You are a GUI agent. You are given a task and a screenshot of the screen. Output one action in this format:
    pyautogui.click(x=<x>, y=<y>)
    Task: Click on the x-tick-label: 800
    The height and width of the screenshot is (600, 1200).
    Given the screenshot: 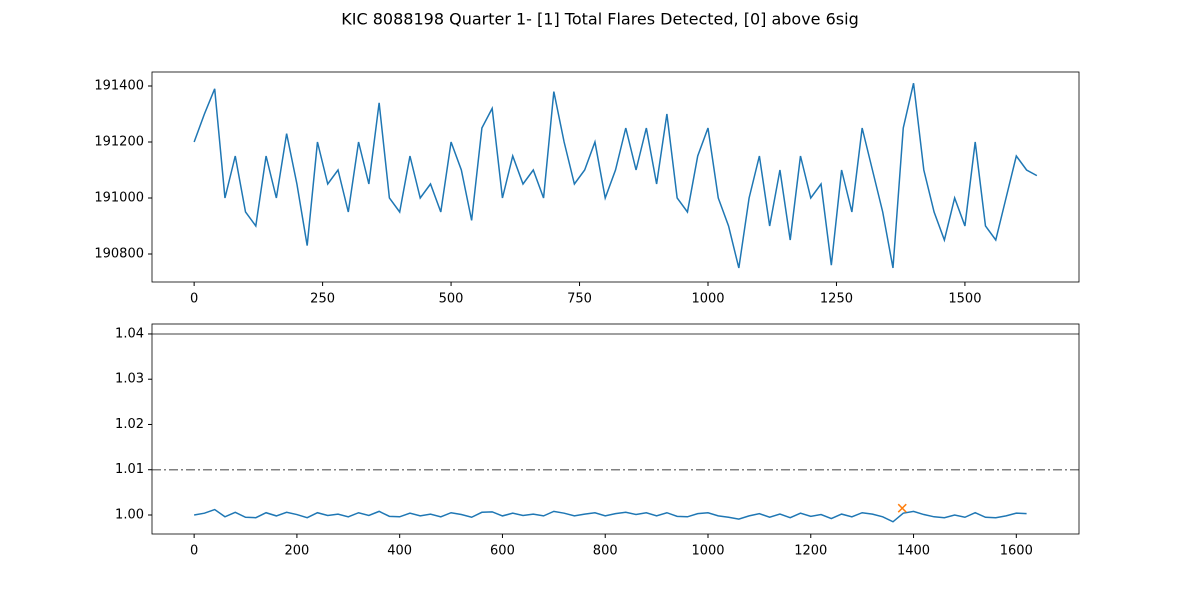 What is the action you would take?
    pyautogui.click(x=605, y=551)
    